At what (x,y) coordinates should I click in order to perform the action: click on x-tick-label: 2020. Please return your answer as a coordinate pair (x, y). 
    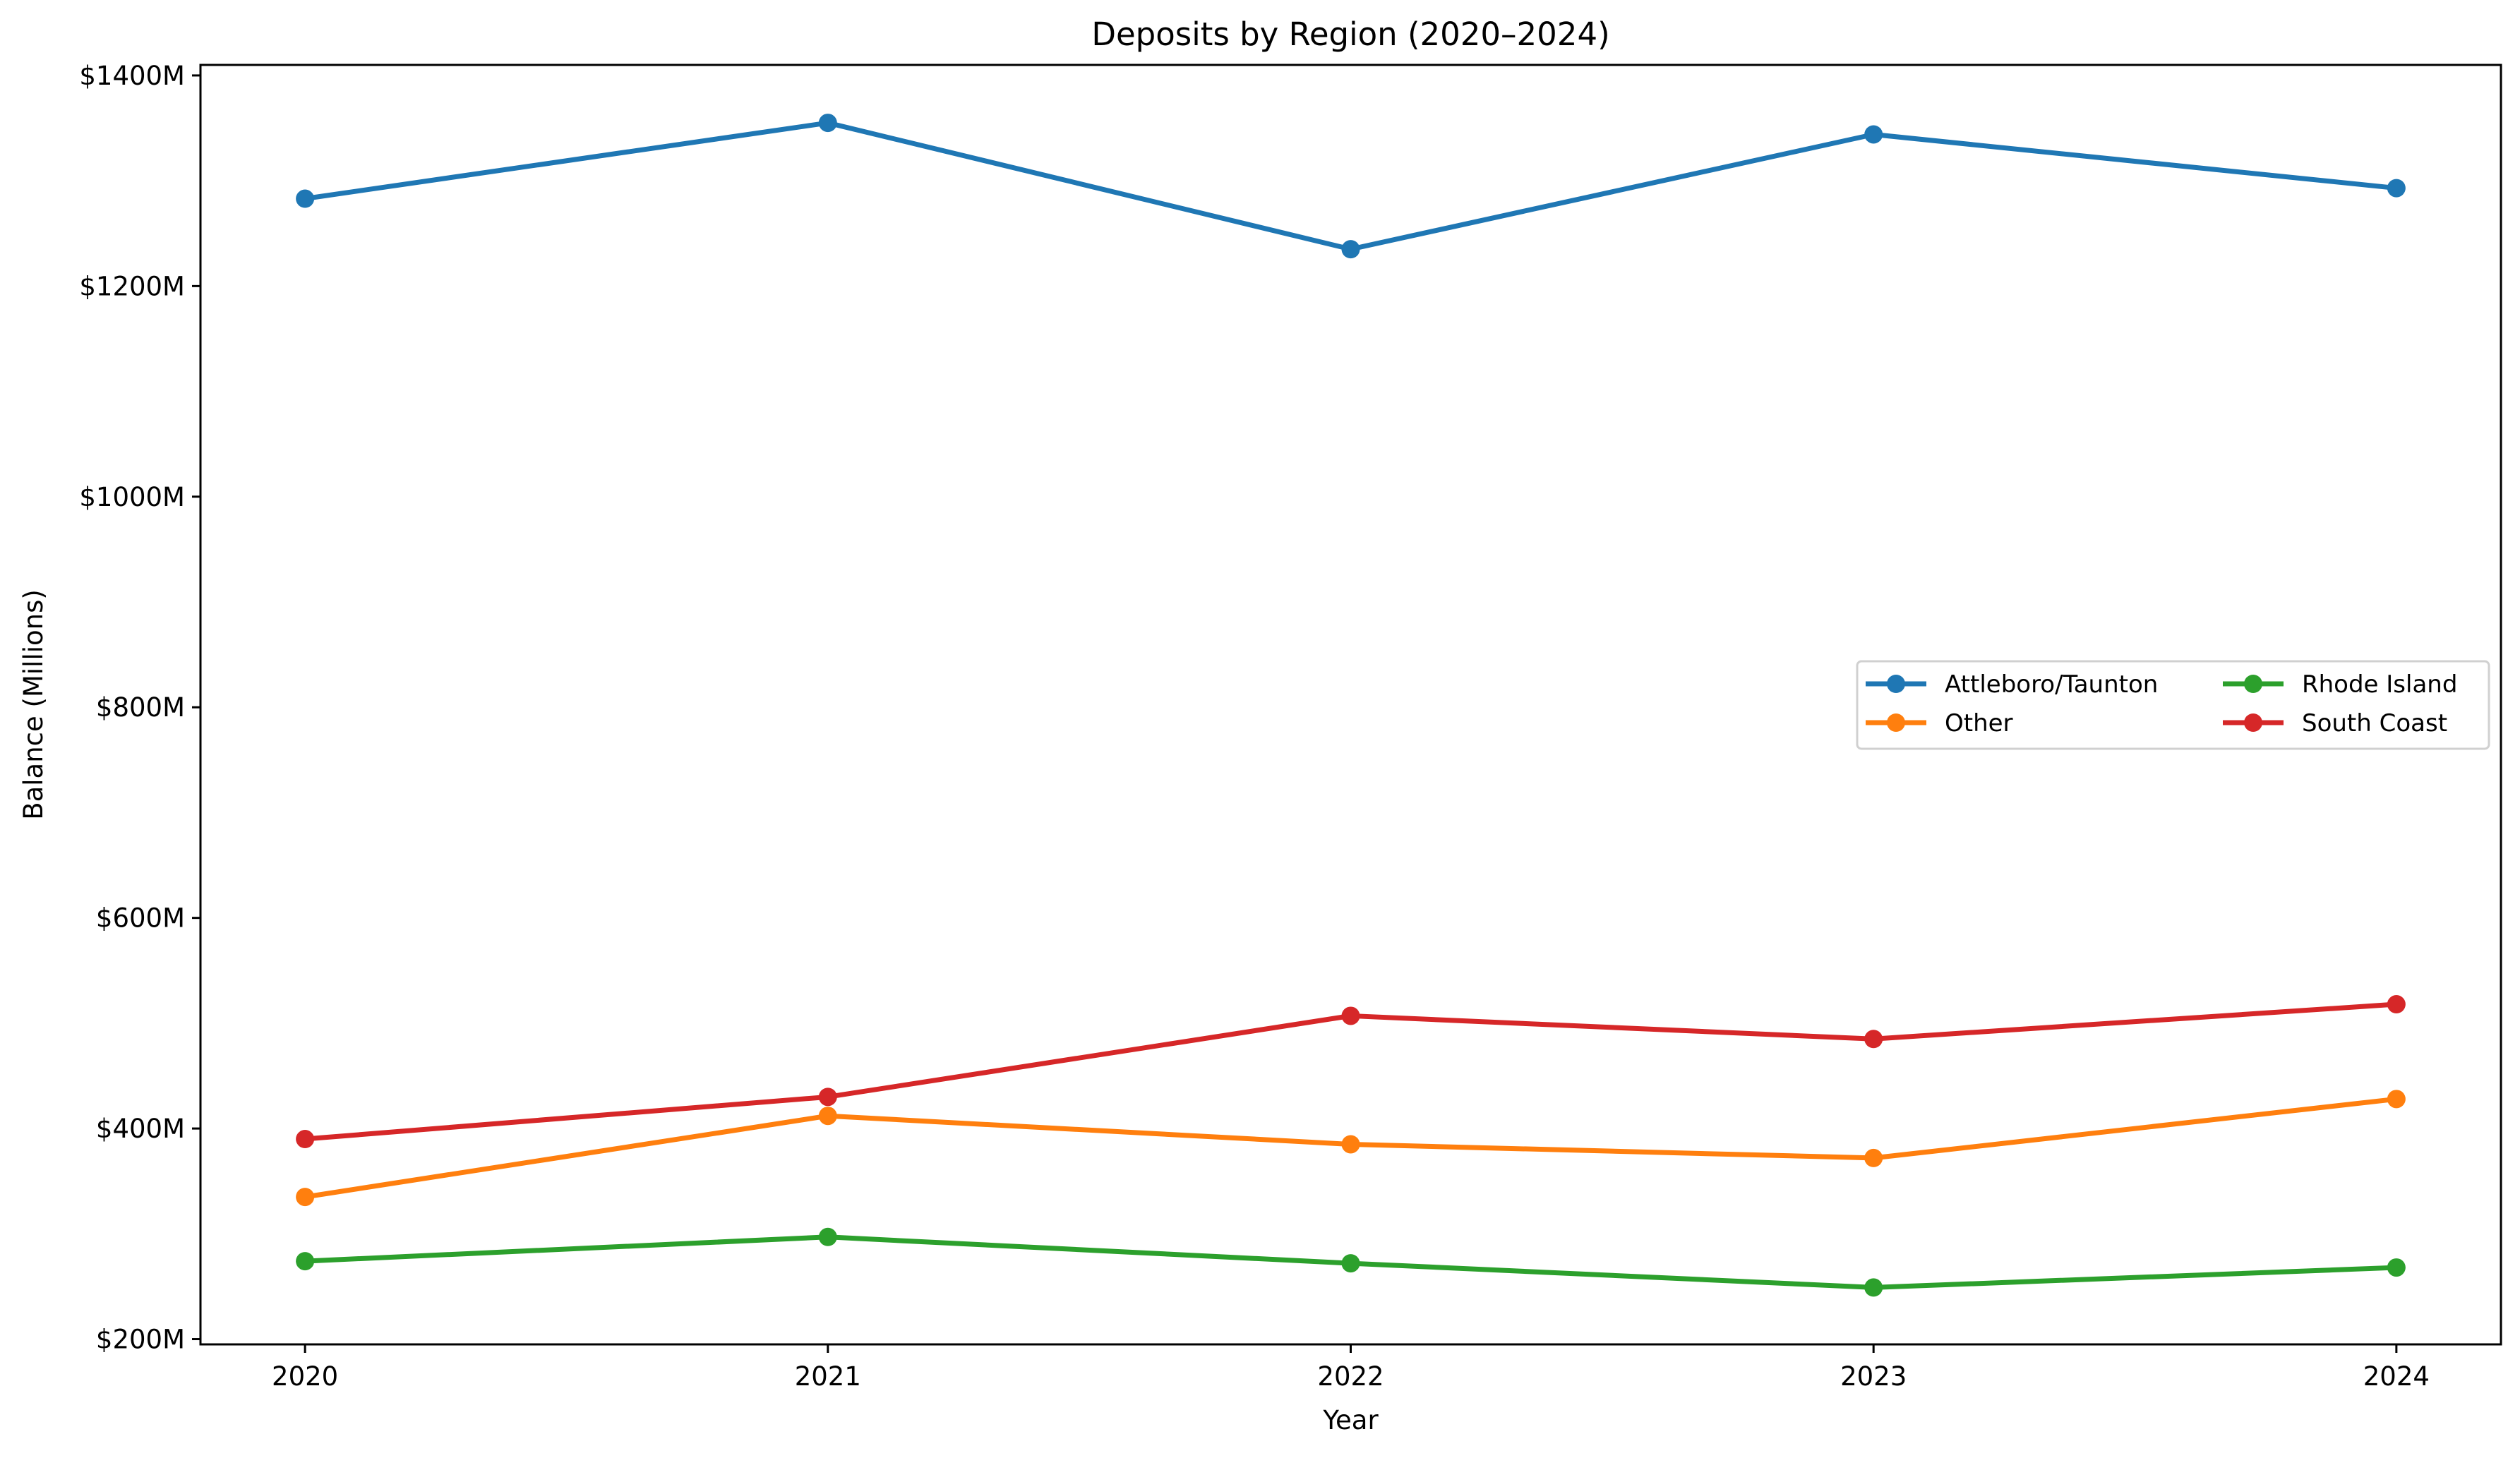
    Looking at the image, I should click on (305, 1376).